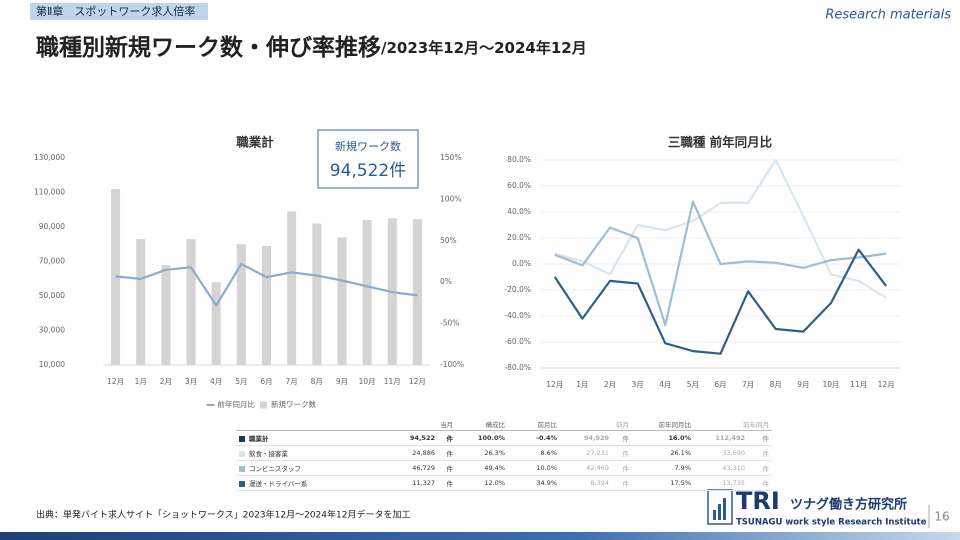 This screenshot has width=960, height=540. I want to click on callout-box, so click(368, 159).